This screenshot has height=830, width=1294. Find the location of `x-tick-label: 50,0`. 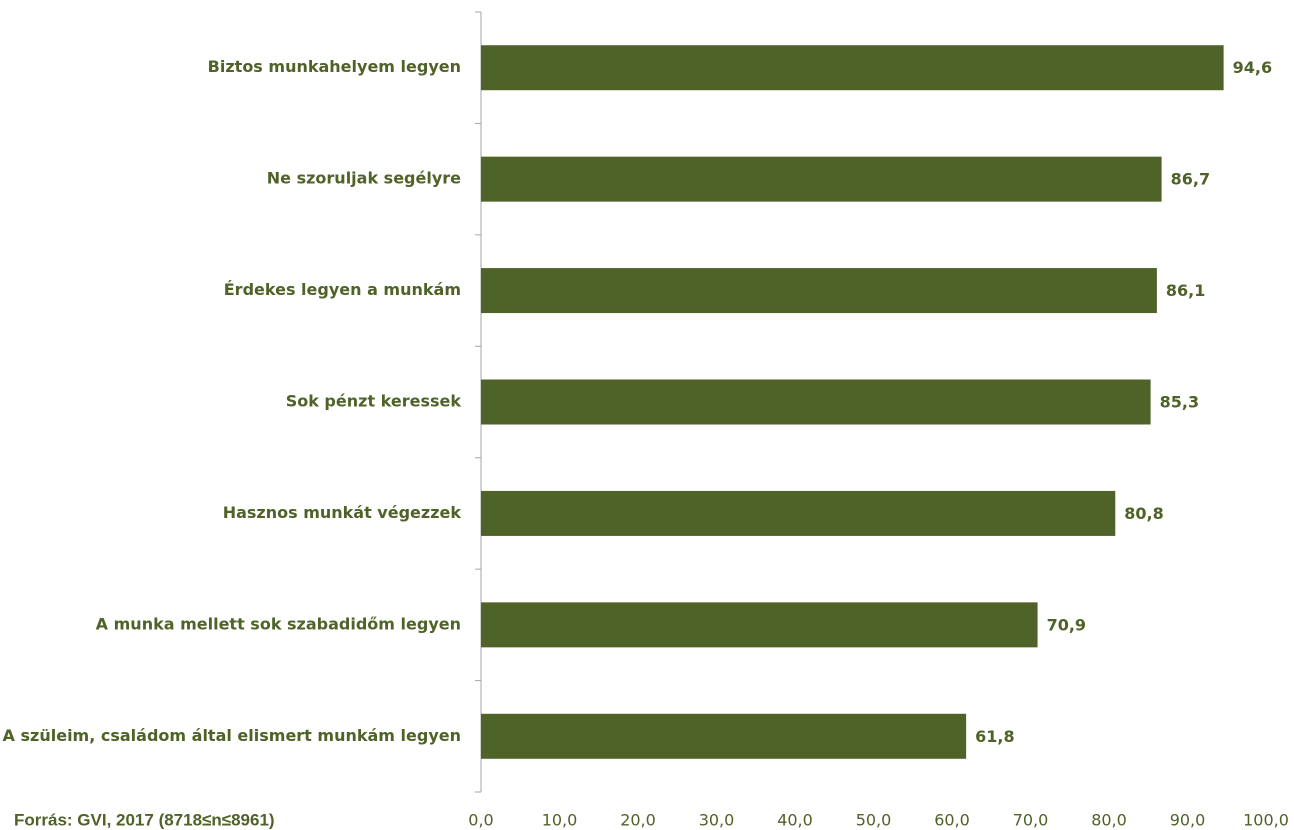

x-tick-label: 50,0 is located at coordinates (874, 820).